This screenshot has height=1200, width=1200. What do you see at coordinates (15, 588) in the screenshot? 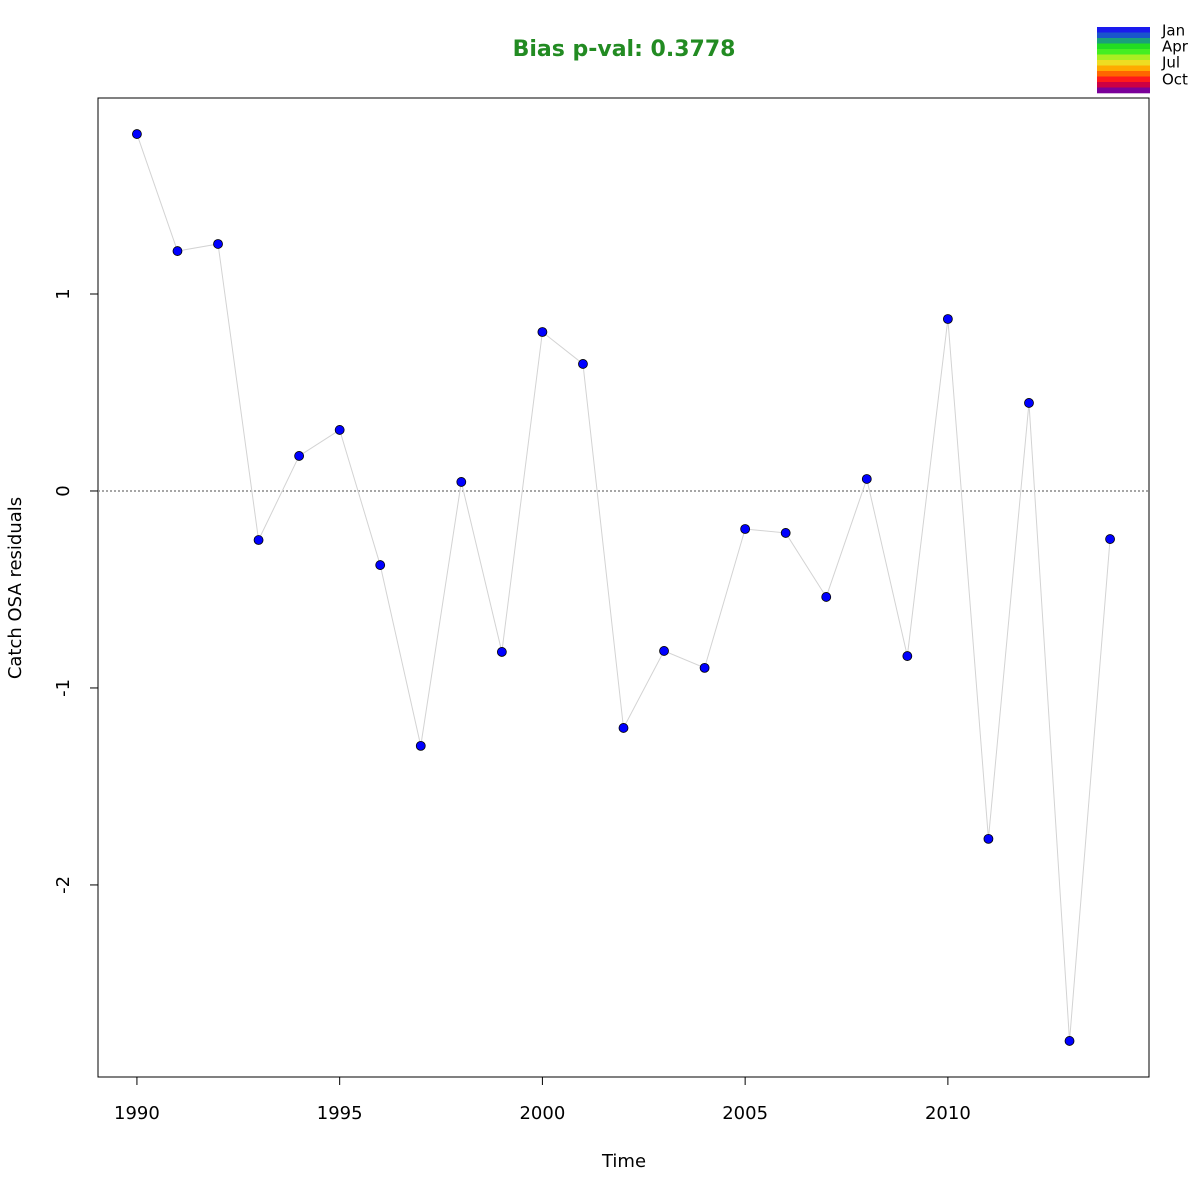
I see `y-axis-label: Catch OSA residuals` at bounding box center [15, 588].